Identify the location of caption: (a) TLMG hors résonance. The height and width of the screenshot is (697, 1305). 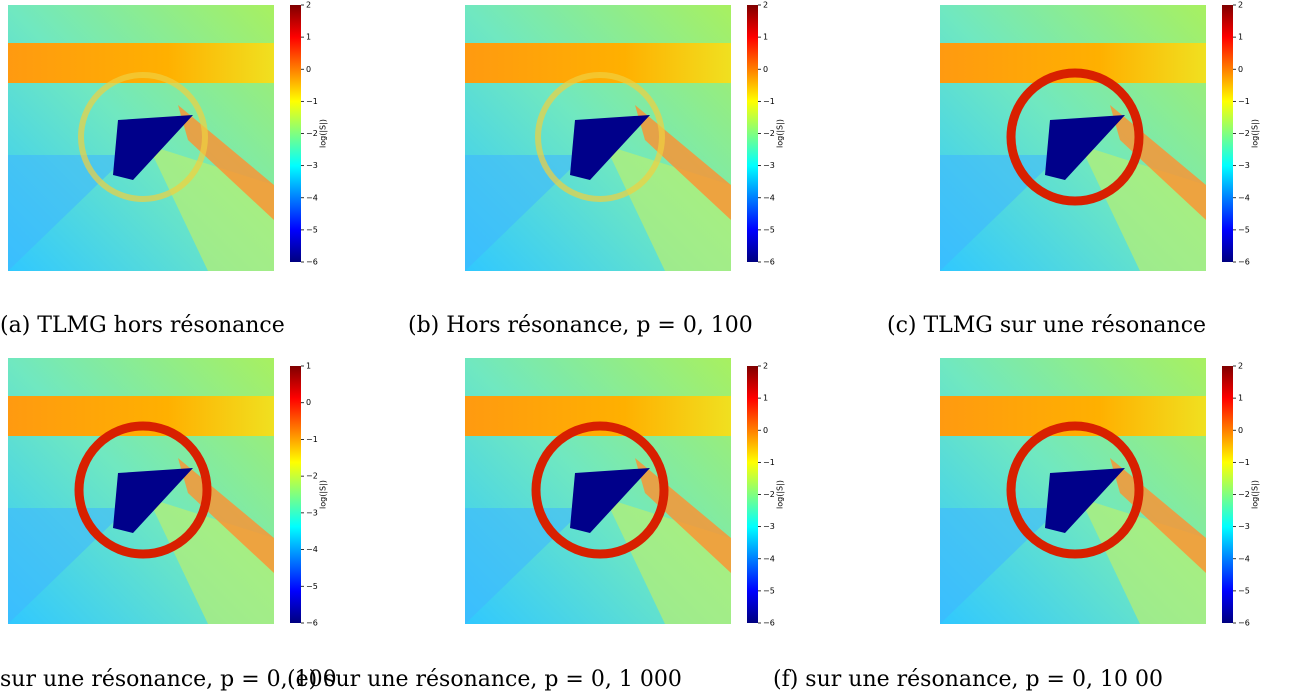
(142, 325).